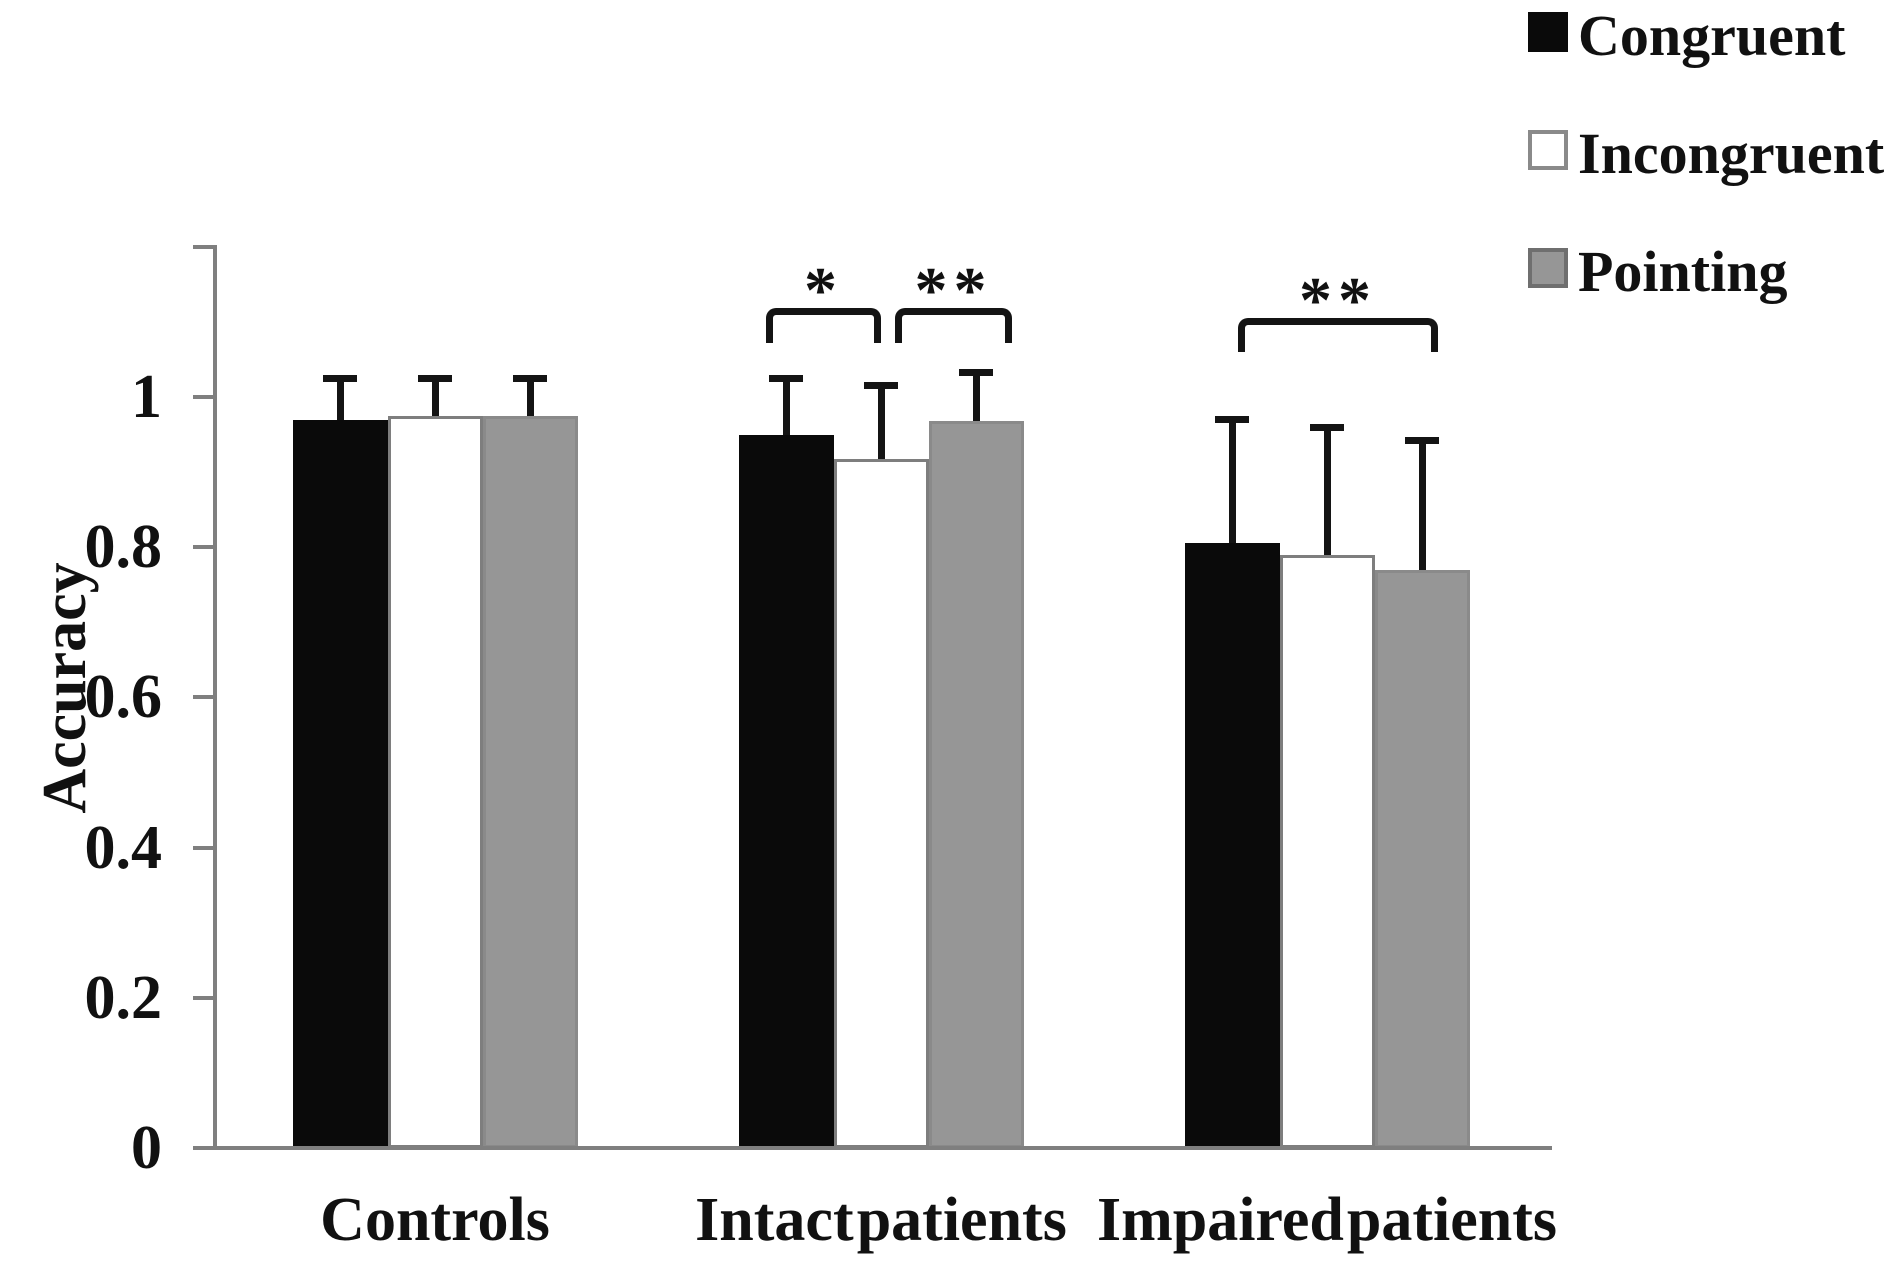 Image resolution: width=1890 pixels, height=1270 pixels. I want to click on category-label: Controls, so click(435, 1220).